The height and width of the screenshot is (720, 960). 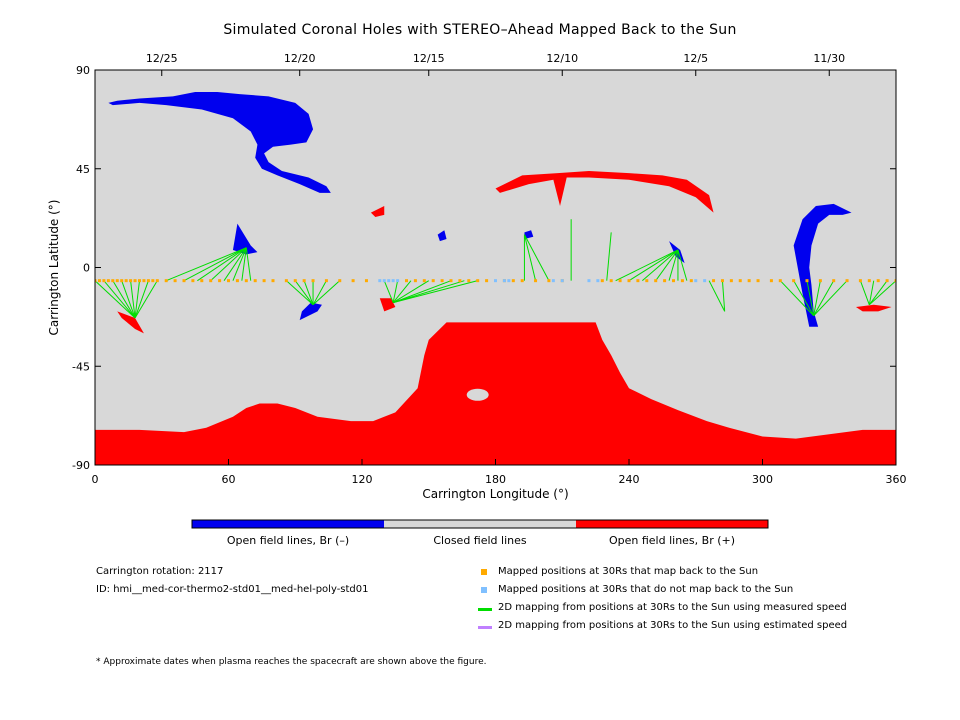 What do you see at coordinates (83, 169) in the screenshot?
I see `y-tick-label: 45` at bounding box center [83, 169].